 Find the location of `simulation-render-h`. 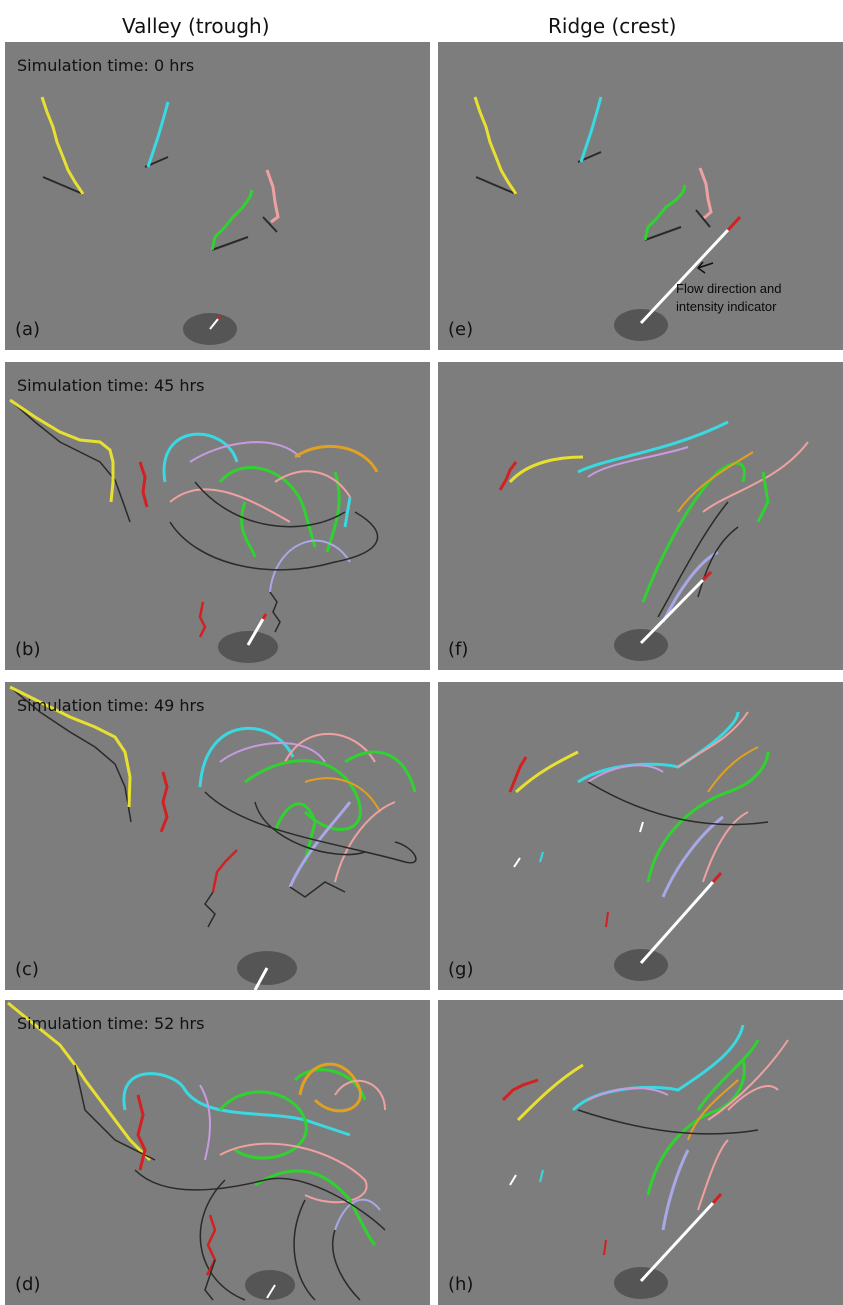

simulation-render-h is located at coordinates (645, 1161).